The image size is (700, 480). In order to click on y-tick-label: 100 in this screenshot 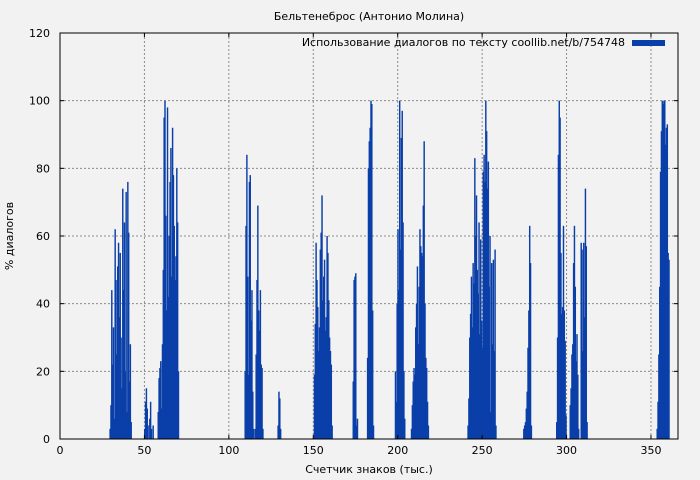, I will do `click(39, 101)`.